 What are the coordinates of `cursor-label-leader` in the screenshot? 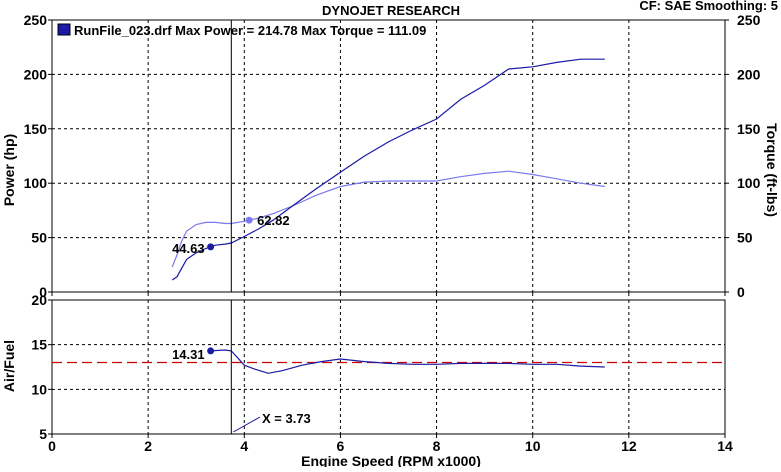 It's located at (247, 424).